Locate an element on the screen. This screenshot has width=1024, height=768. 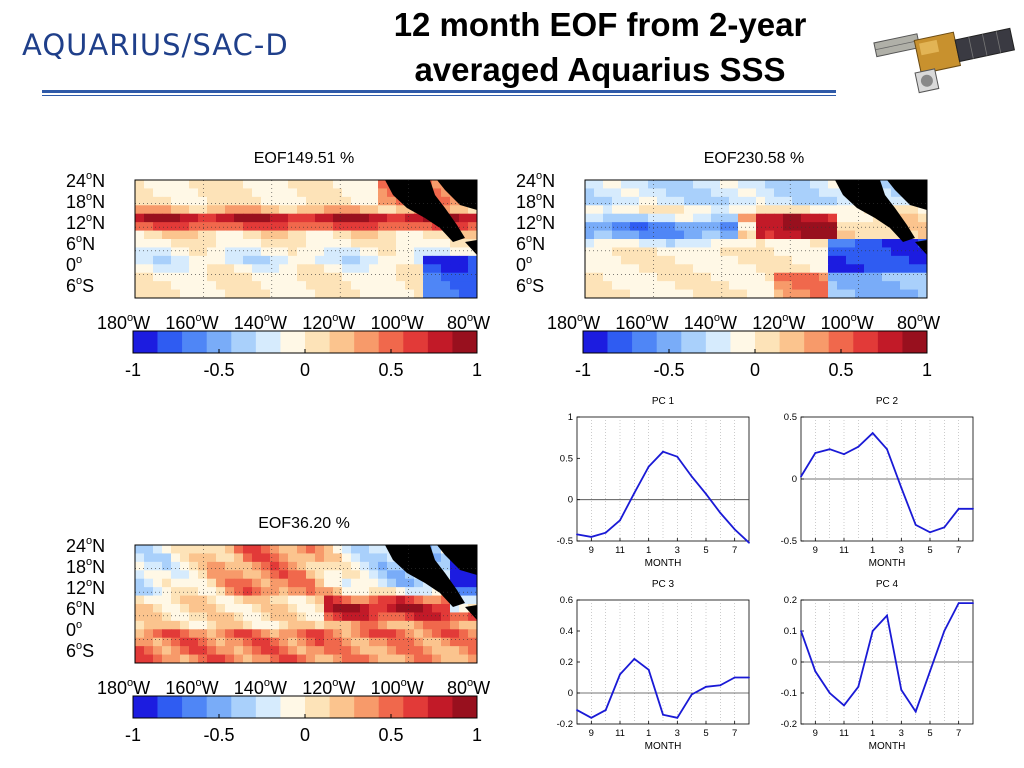
lat-tick-label: 6oN is located at coordinates (530, 243).